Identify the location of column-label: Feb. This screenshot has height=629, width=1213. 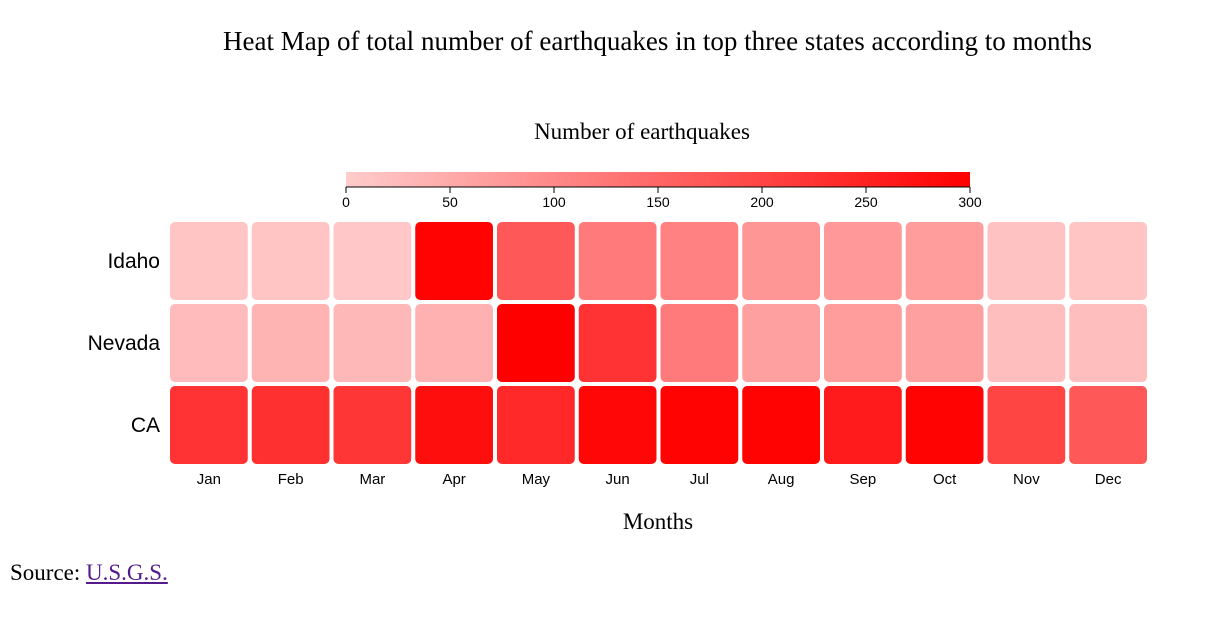
(291, 479).